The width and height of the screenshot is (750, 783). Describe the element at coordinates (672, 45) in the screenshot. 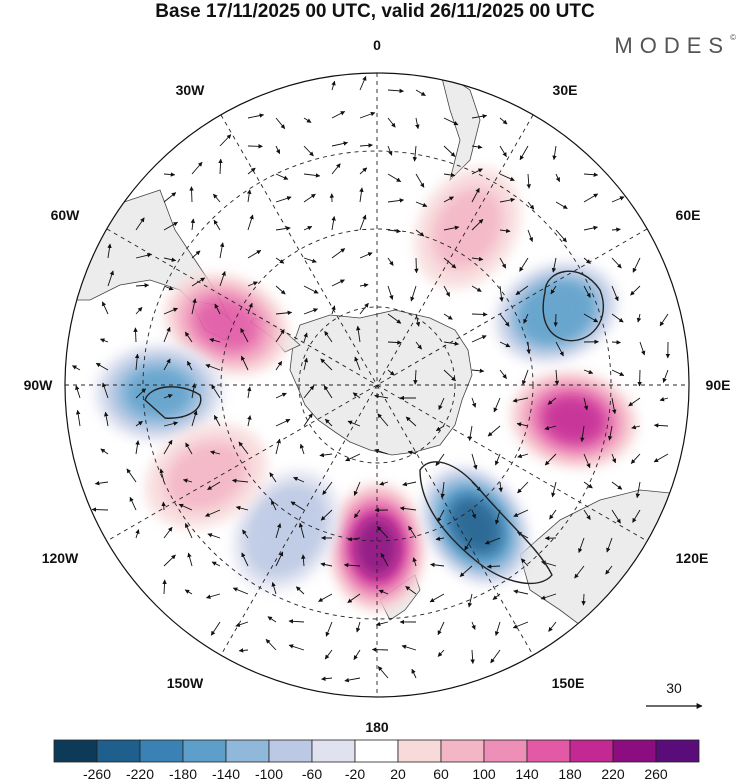

I see `logo-text: MODES` at that location.